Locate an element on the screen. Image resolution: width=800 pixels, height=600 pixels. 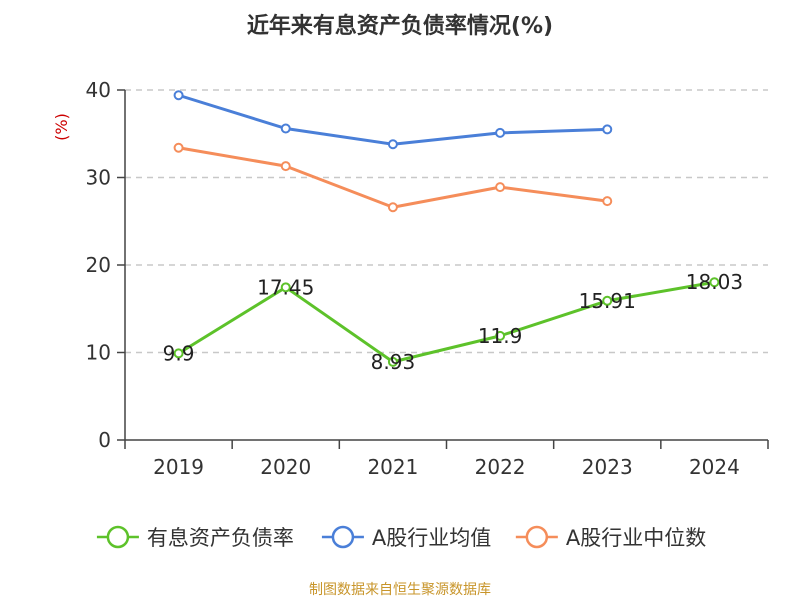
x-tick-label: 2023 is located at coordinates (607, 467).